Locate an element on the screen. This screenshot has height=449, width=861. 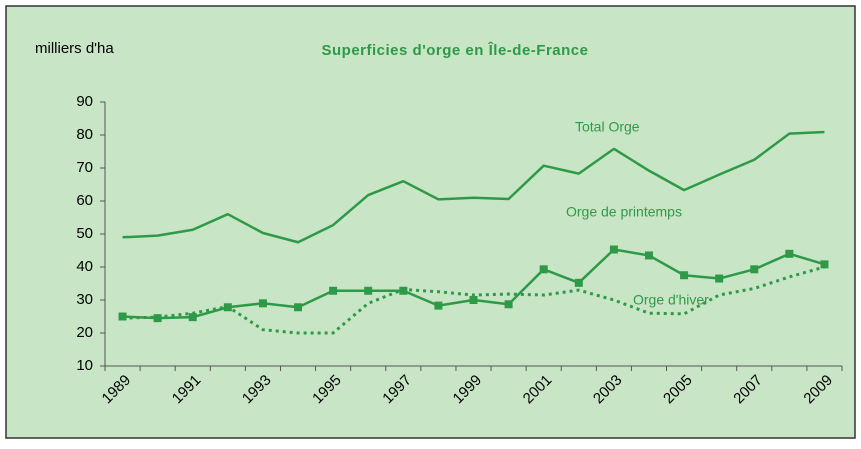
y-tick-label: 10 is located at coordinates (84, 365).